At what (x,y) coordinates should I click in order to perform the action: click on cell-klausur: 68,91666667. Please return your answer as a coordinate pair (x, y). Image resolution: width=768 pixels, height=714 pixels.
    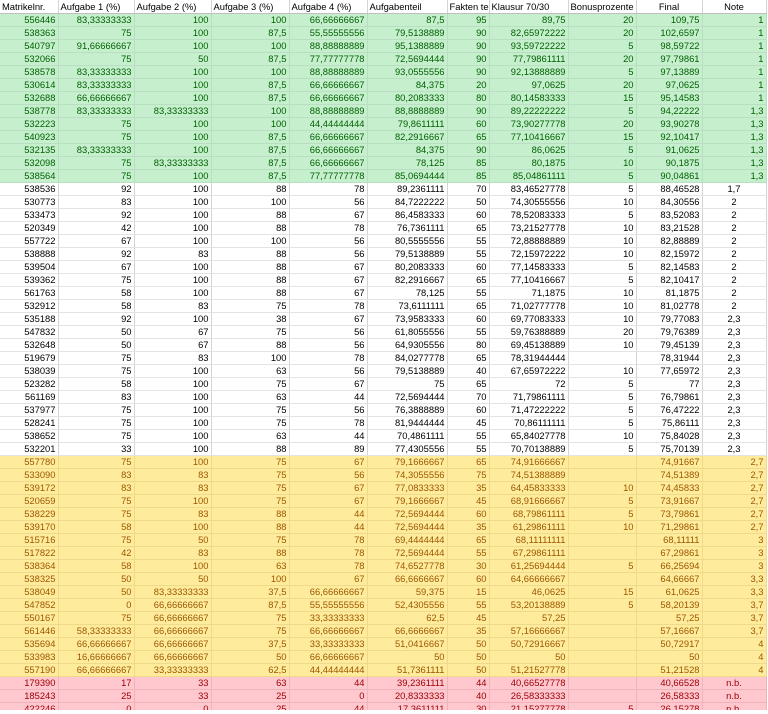
    Looking at the image, I should click on (529, 501).